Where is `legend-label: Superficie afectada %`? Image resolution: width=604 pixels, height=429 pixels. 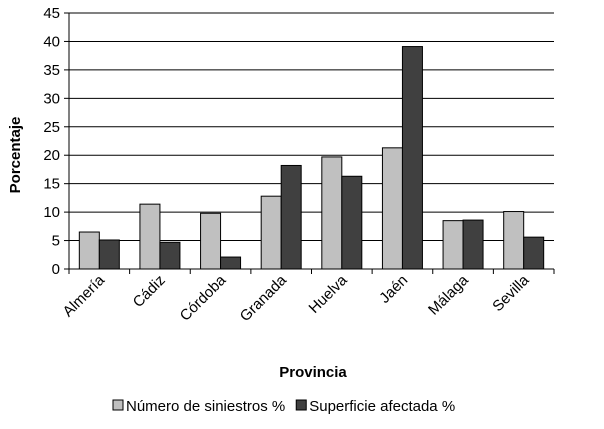 legend-label: Superficie afectada % is located at coordinates (382, 406).